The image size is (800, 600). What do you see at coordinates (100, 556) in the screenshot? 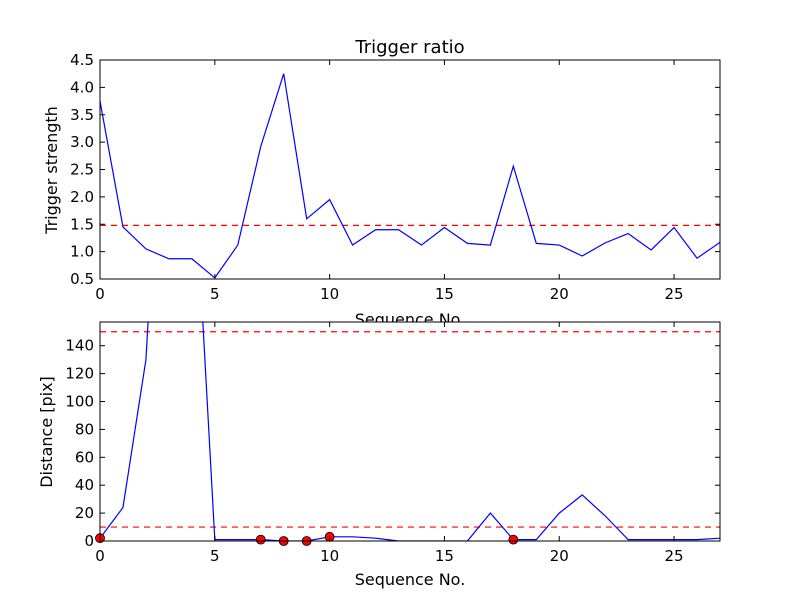
I see `bottom-x-tick-label-0: 0` at bounding box center [100, 556].